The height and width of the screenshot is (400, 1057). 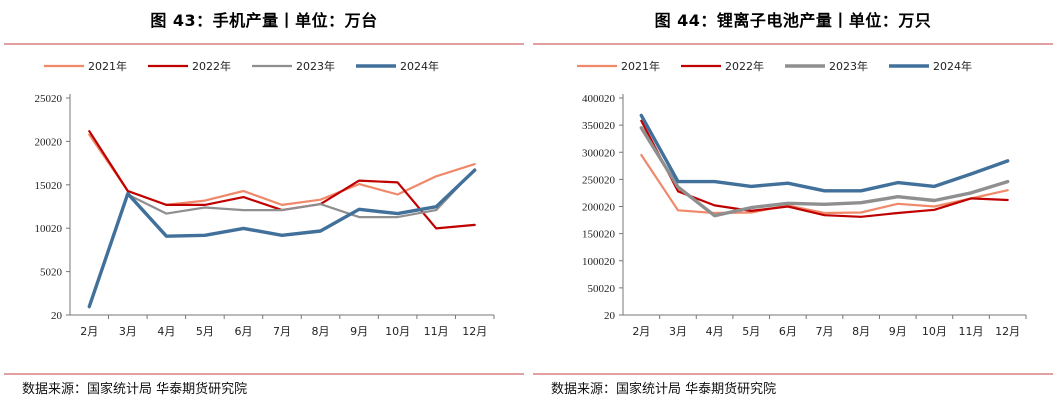 I want to click on y-tick-label: 5020, so click(x=51, y=273).